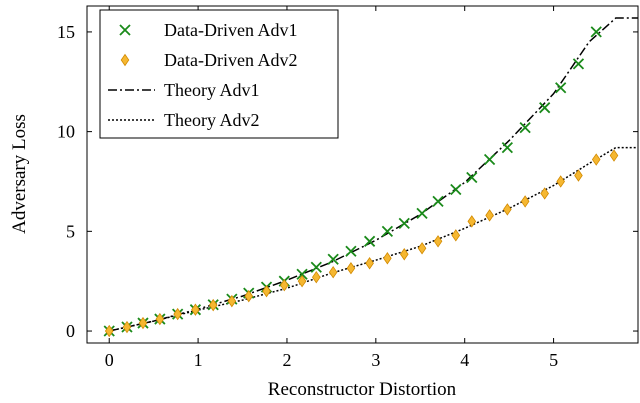  Describe the element at coordinates (211, 90) in the screenshot. I see `legend-label: Theory Adv1` at that location.